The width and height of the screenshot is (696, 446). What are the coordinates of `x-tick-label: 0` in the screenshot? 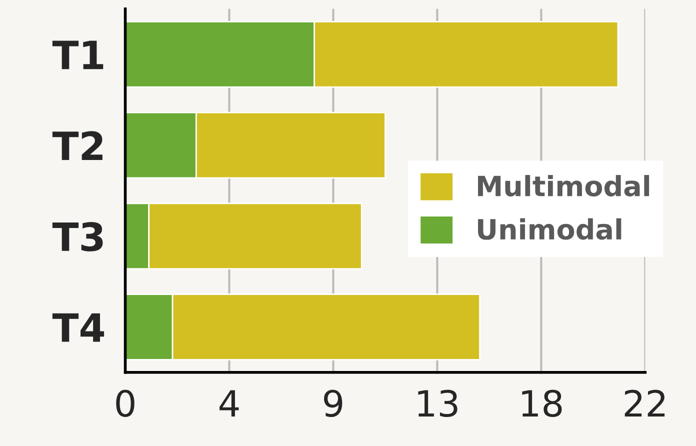 It's located at (125, 404).